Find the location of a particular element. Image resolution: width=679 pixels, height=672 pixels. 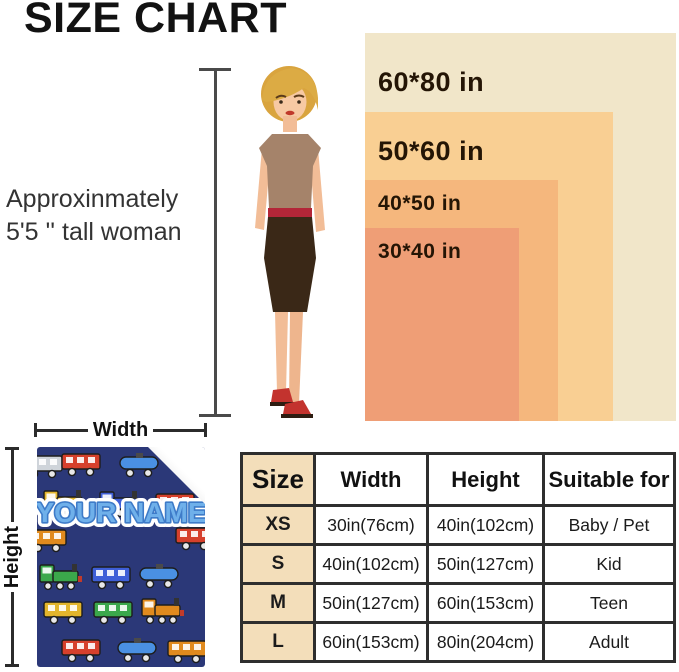

train-pattern is located at coordinates (121, 558).